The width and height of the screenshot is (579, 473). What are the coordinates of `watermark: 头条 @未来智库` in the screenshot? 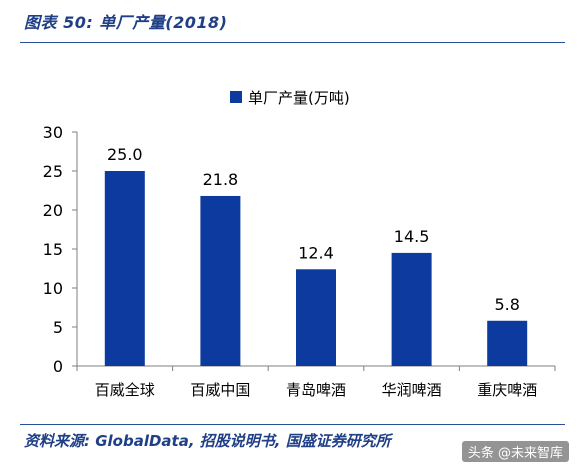 It's located at (515, 451).